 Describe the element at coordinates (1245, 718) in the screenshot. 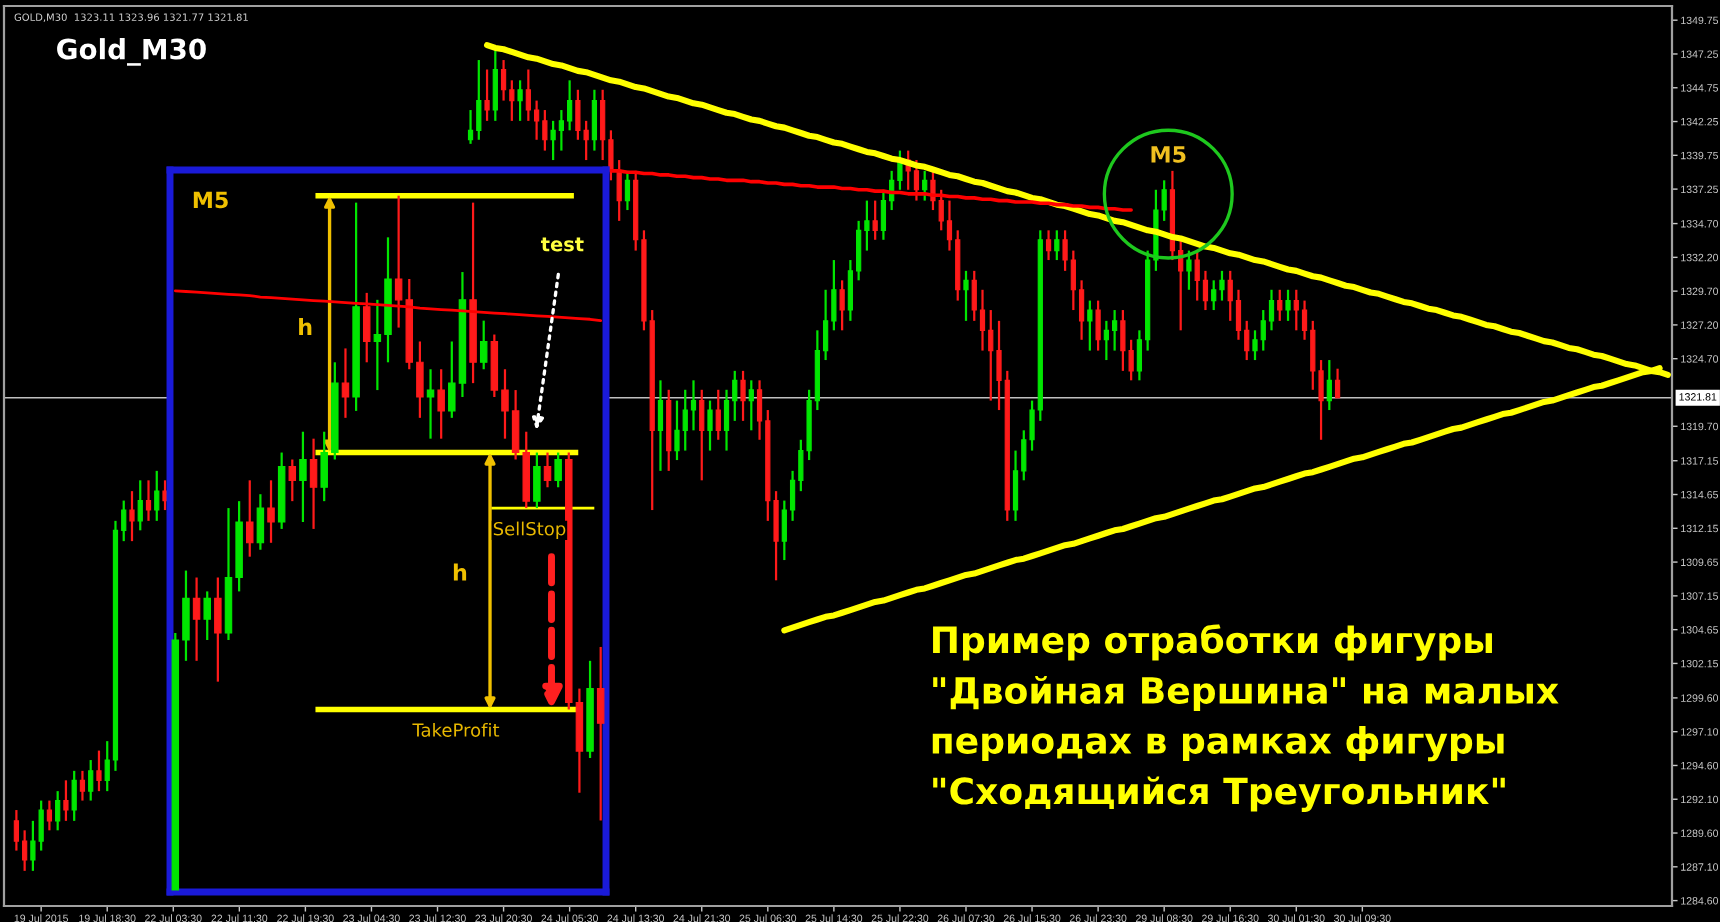

I see `annotation: Пример отработки фигуры "Двойная Вершина" на малых периодах в рамках фигуры "Сходящийся Треугольник"` at that location.